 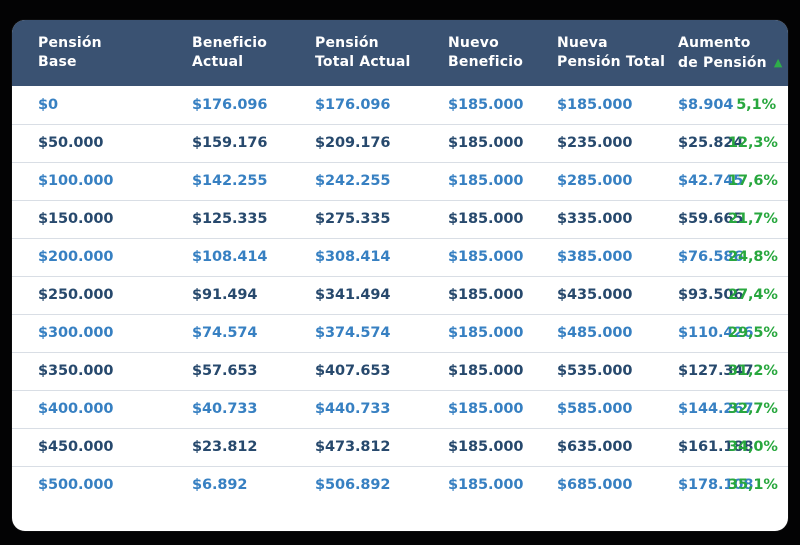 I want to click on cell-beneficio-actual: $108.414, so click(x=227, y=256).